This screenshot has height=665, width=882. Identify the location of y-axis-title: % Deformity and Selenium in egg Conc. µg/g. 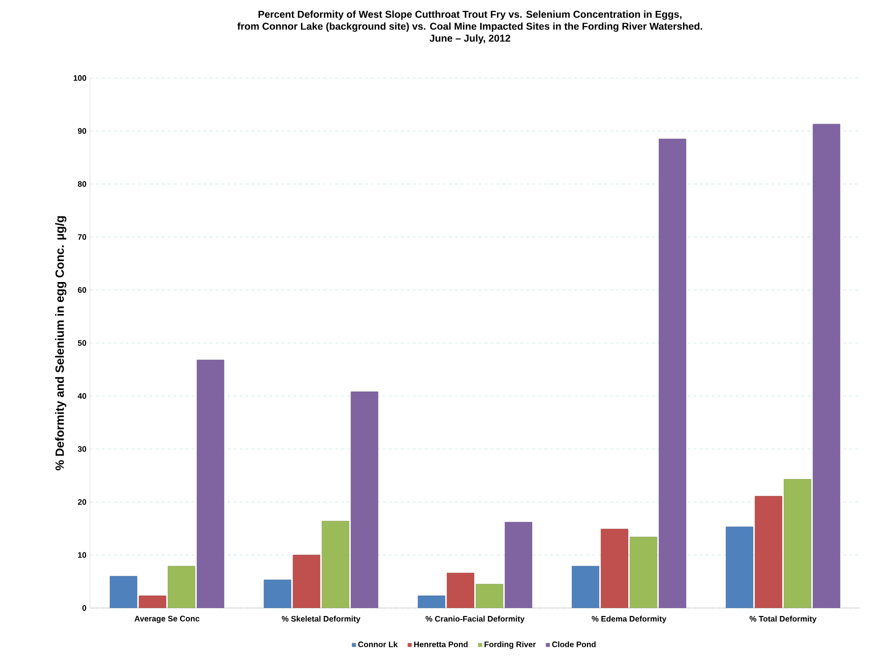
(60, 343).